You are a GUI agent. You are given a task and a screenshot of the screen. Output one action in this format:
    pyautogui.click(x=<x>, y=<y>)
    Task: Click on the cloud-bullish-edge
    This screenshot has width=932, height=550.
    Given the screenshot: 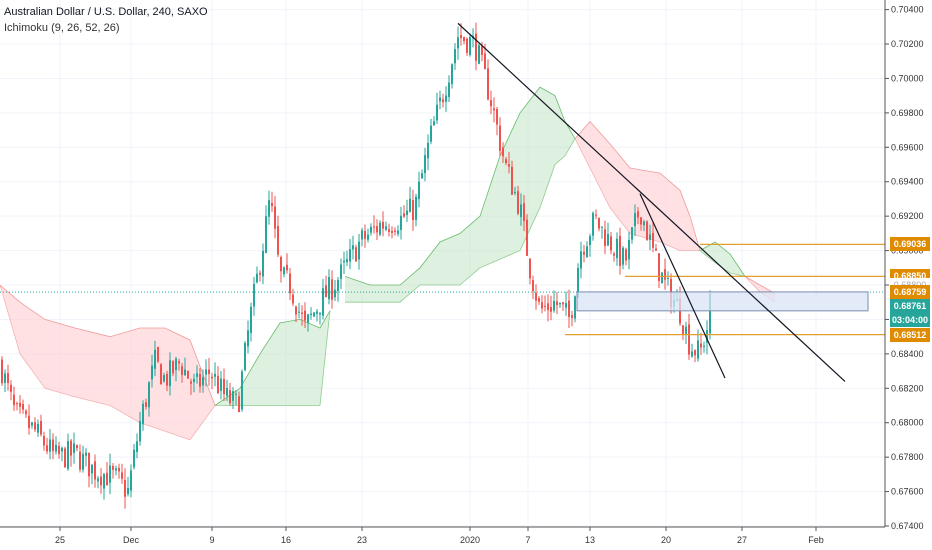 What is the action you would take?
    pyautogui.click(x=460, y=186)
    